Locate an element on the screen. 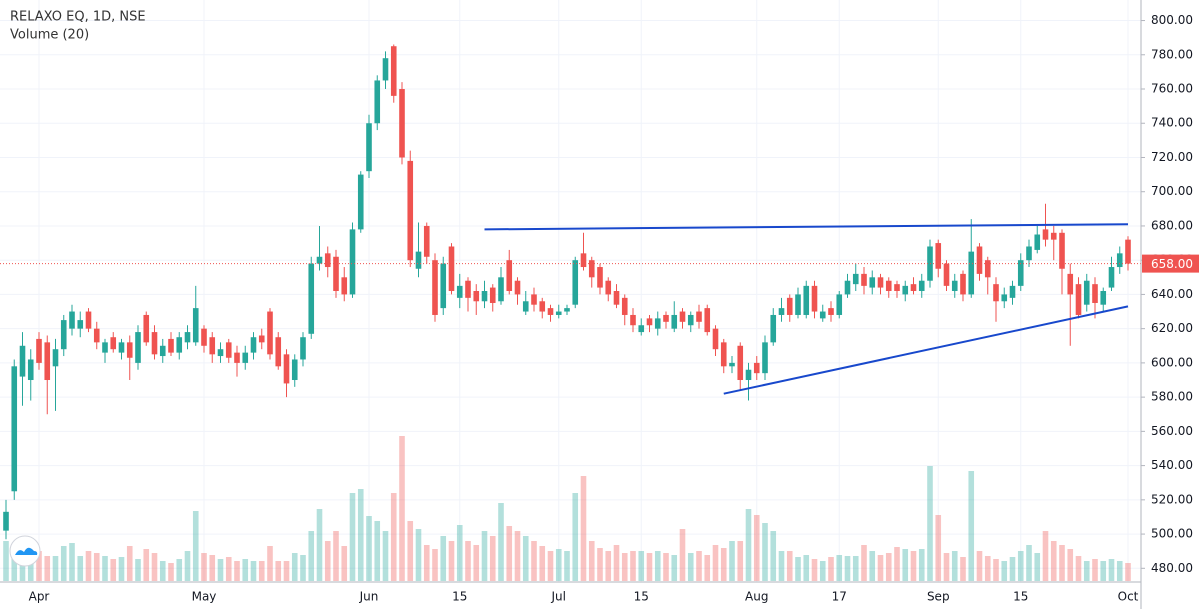  x-tick-label: 15 is located at coordinates (459, 597).